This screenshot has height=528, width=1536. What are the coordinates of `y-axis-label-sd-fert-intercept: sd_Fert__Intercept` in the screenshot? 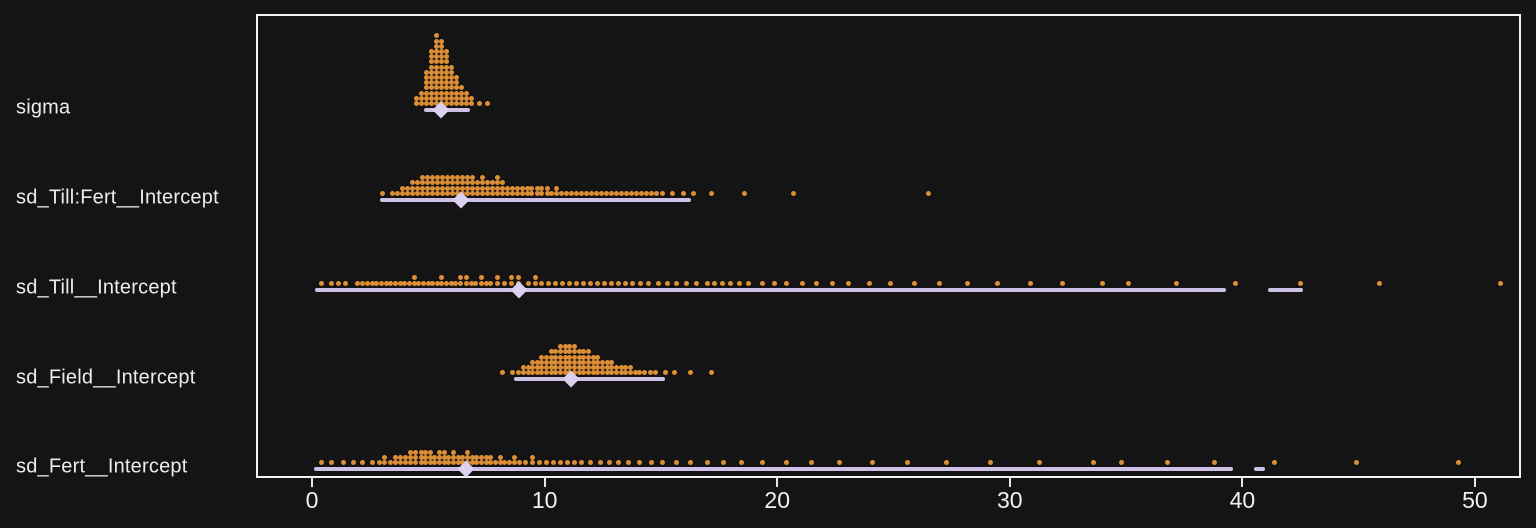 It's located at (102, 466).